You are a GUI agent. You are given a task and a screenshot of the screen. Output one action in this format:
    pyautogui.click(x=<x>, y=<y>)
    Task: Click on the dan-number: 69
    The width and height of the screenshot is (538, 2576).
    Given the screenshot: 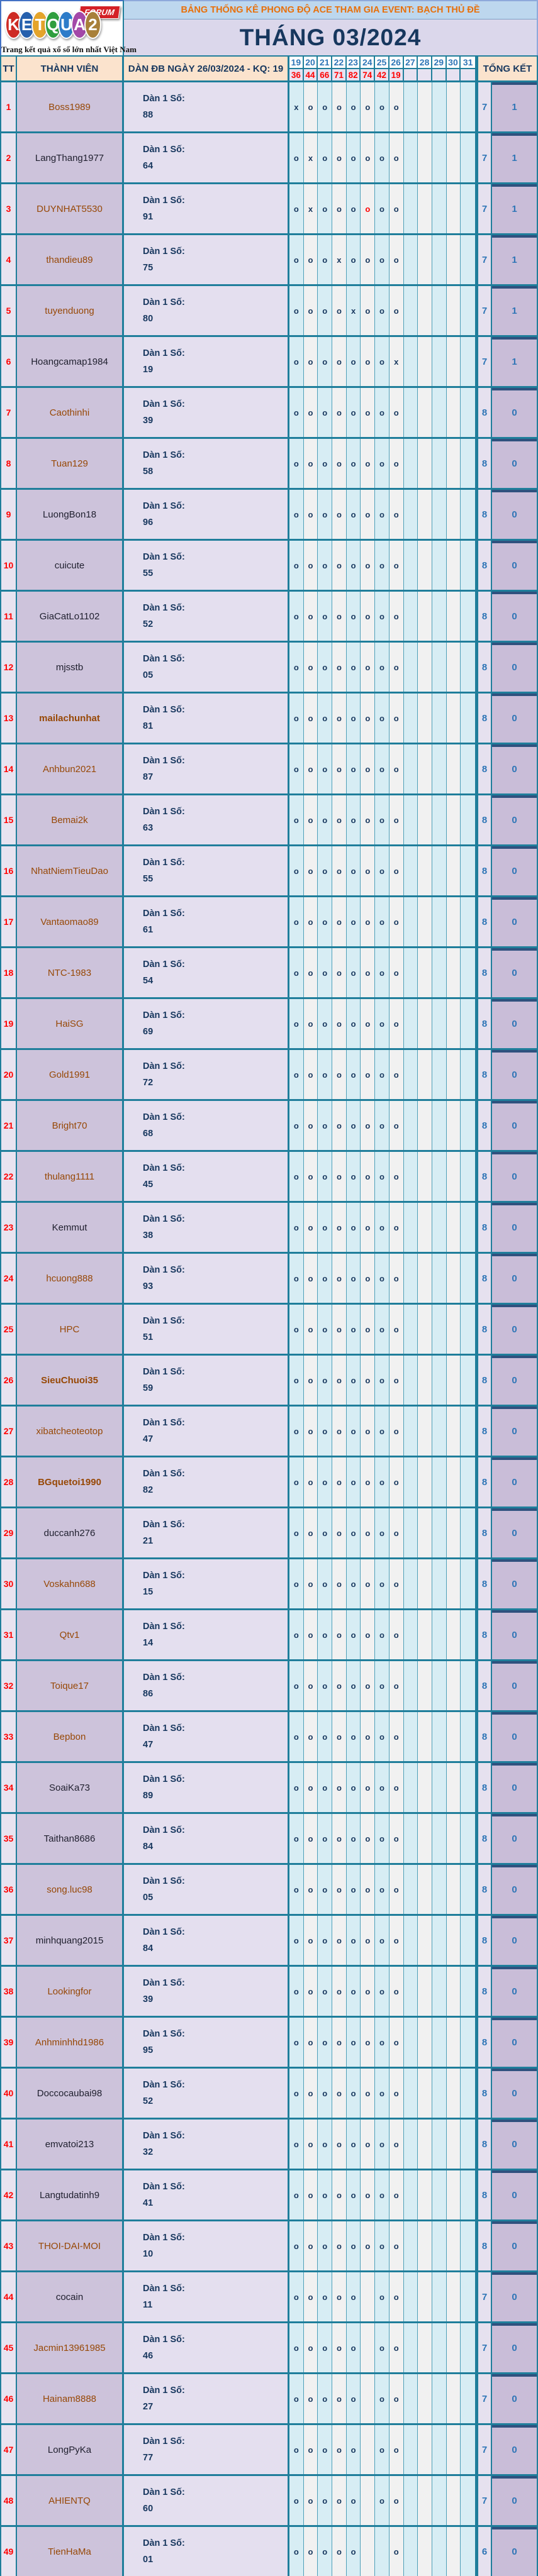 What is the action you would take?
    pyautogui.click(x=149, y=1032)
    